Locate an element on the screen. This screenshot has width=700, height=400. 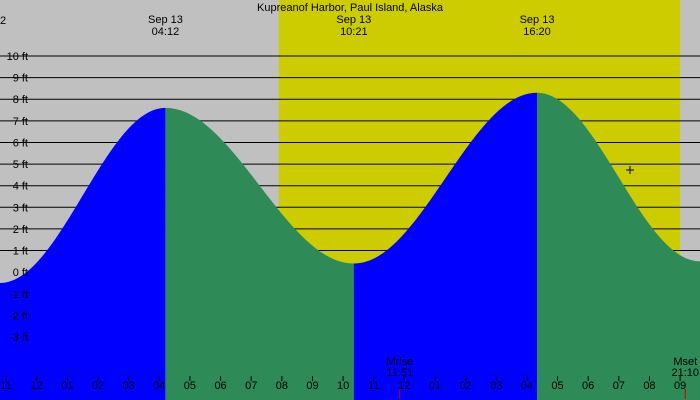
moon-event-time: 11:51 is located at coordinates (399, 373).